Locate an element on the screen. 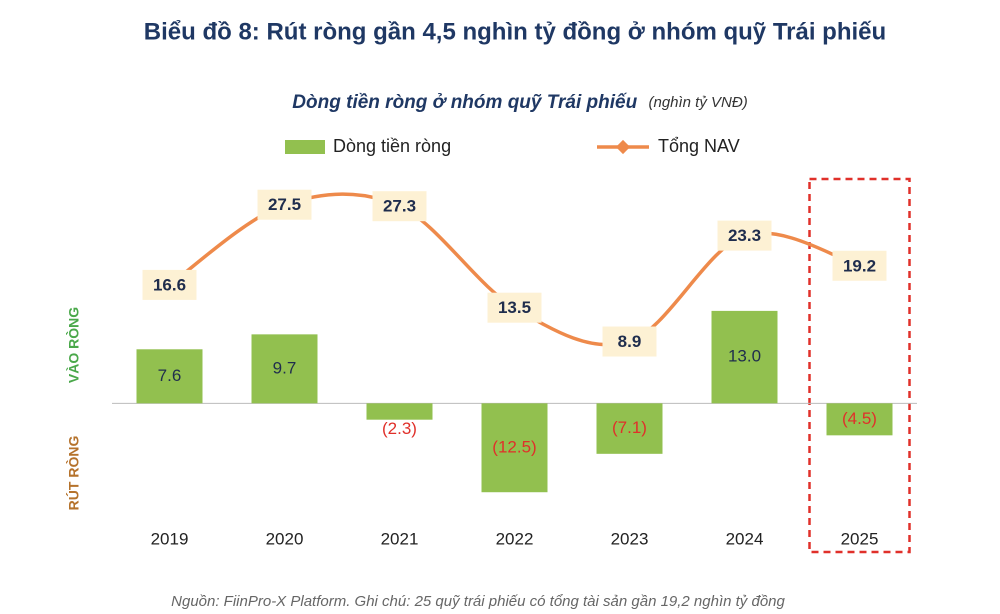 The image size is (1000, 614). bar-label: 9.7 is located at coordinates (285, 367).